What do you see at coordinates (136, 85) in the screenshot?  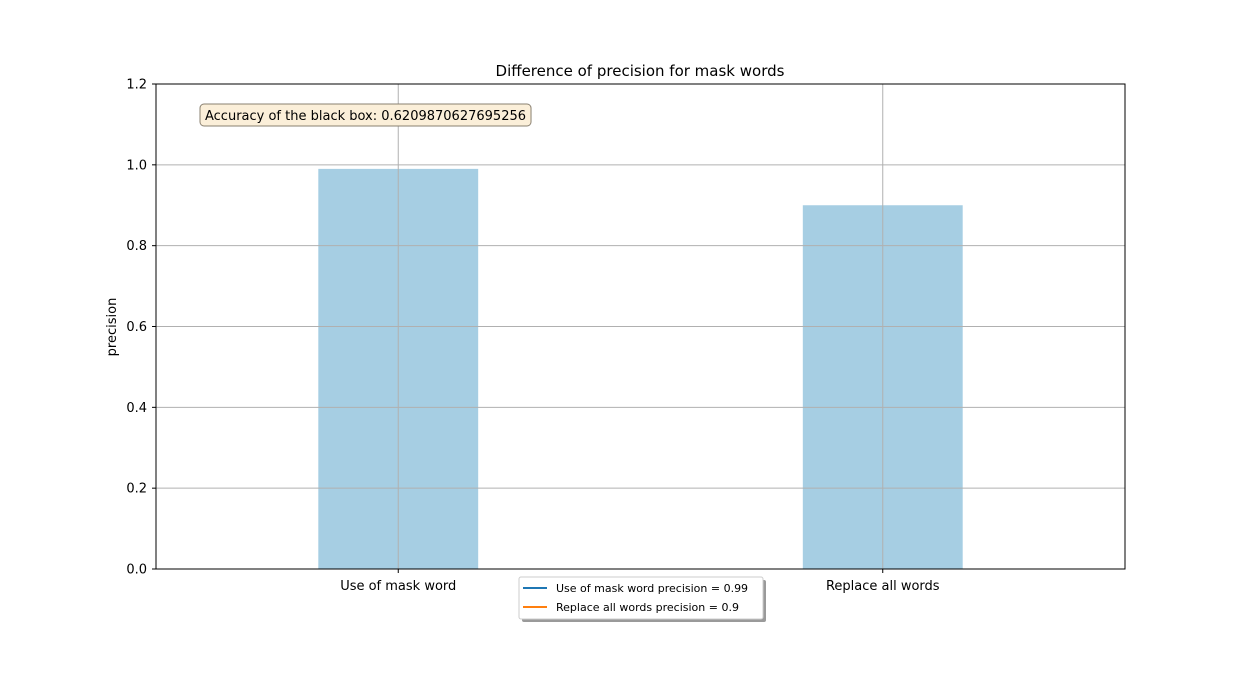 I see `y-tick-label: 1.2` at bounding box center [136, 85].